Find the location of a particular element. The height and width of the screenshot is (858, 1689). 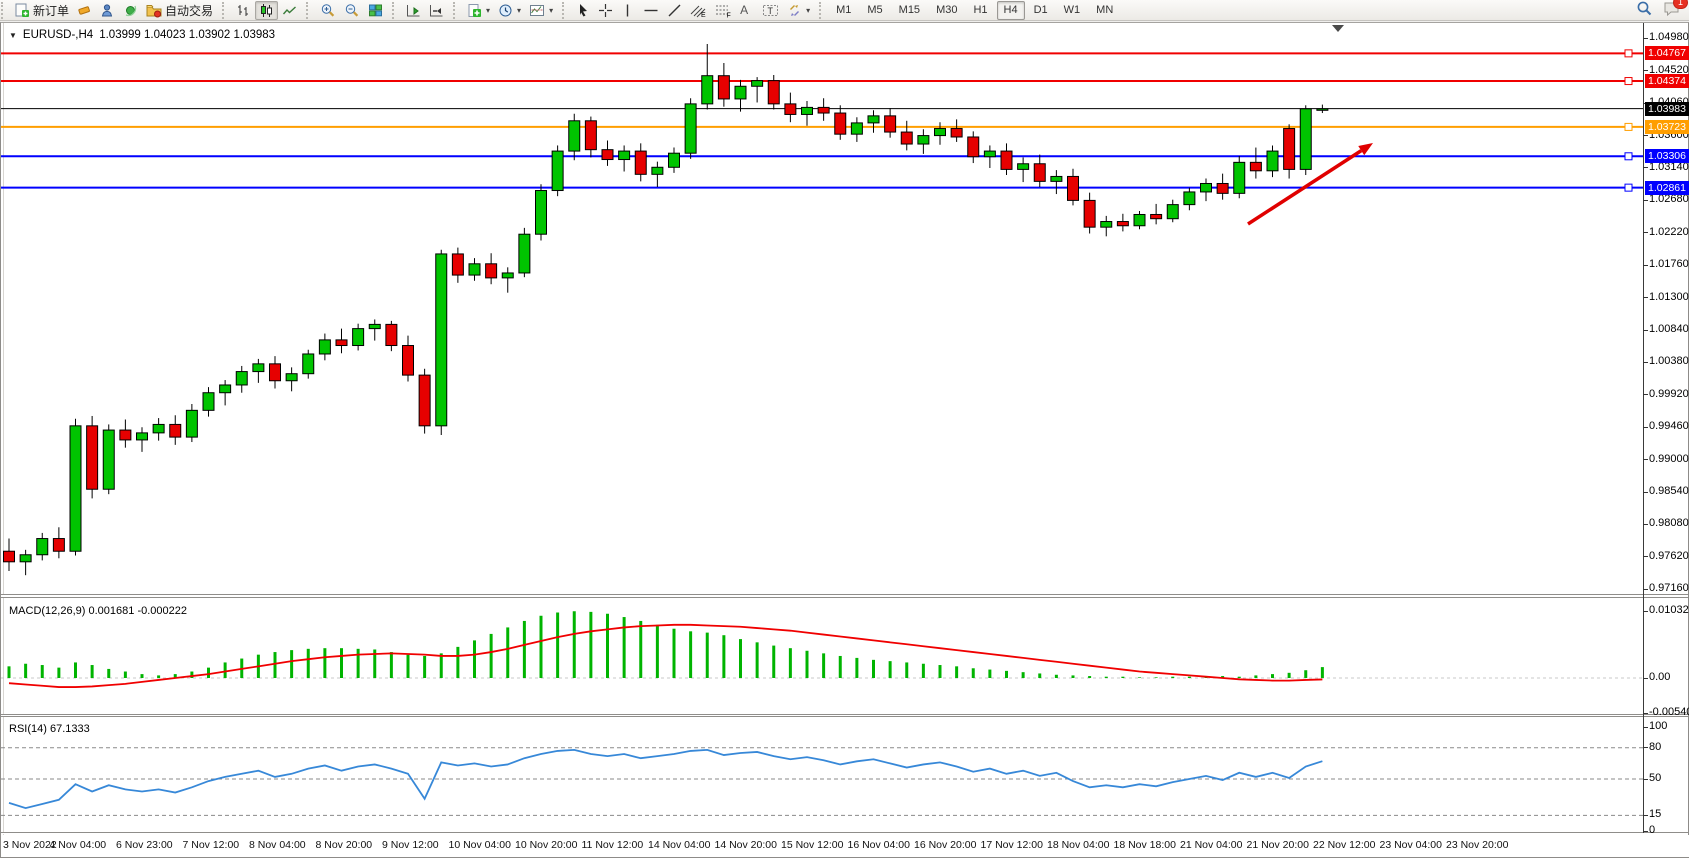

fibonacci-icon: F is located at coordinates (723, 11).